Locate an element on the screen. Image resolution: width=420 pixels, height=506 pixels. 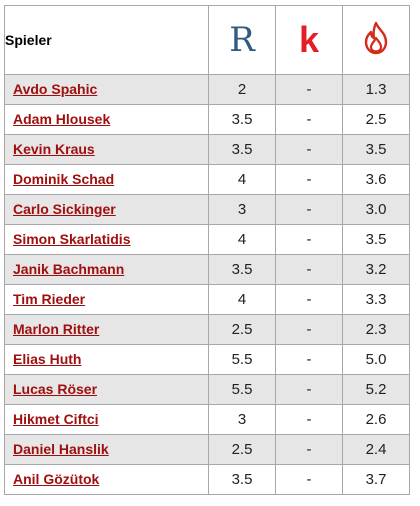
table-header-row: Spieler R k is located at coordinates (207, 40).